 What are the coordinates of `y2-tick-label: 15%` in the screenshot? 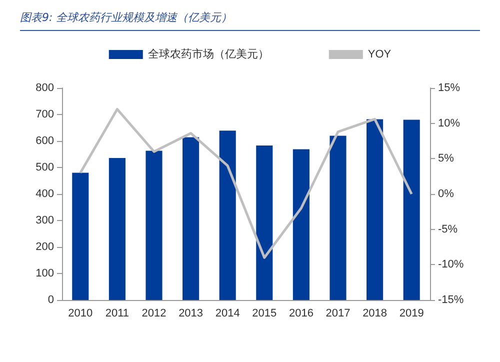 It's located at (449, 88).